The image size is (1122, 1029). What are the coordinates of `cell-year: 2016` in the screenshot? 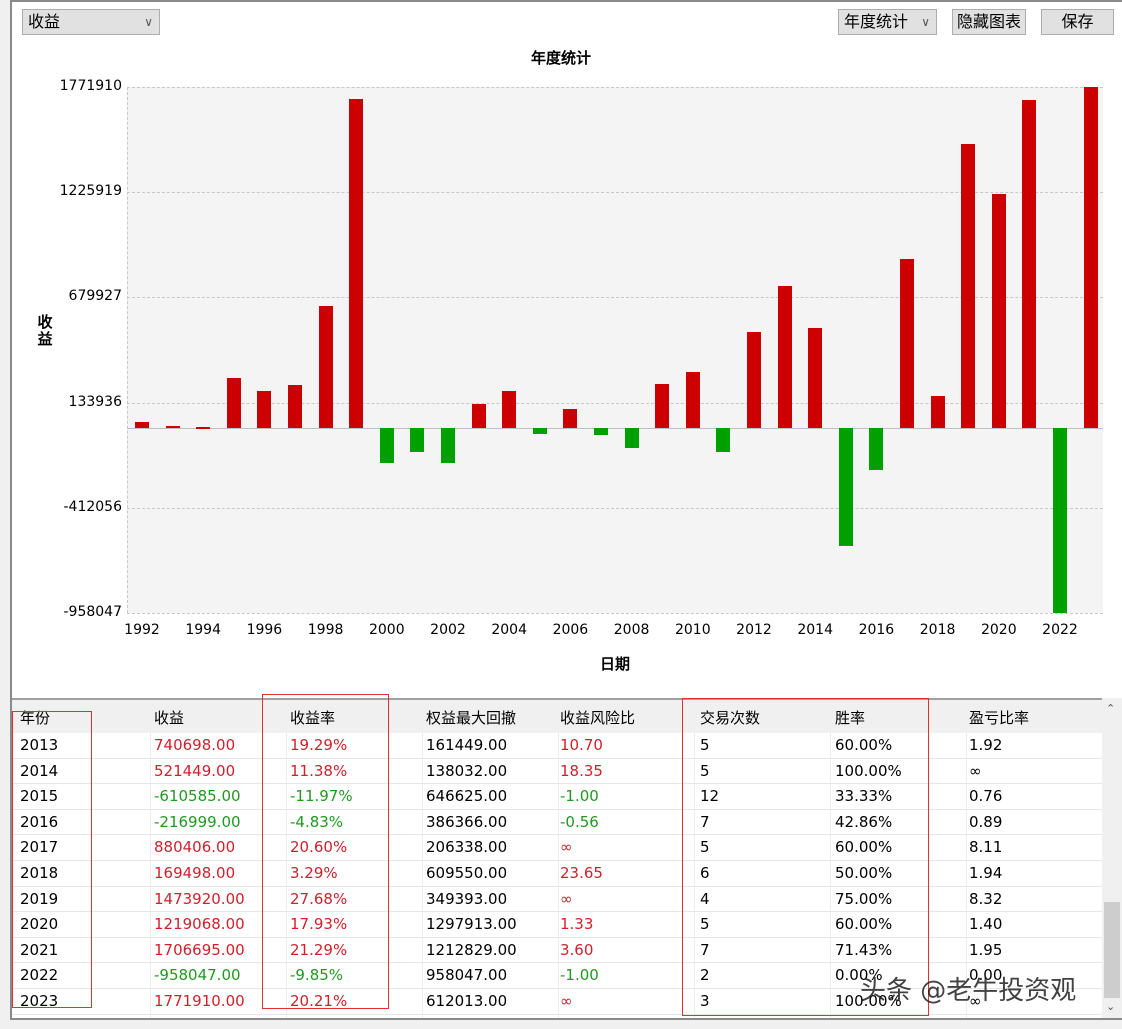 It's located at (39, 821).